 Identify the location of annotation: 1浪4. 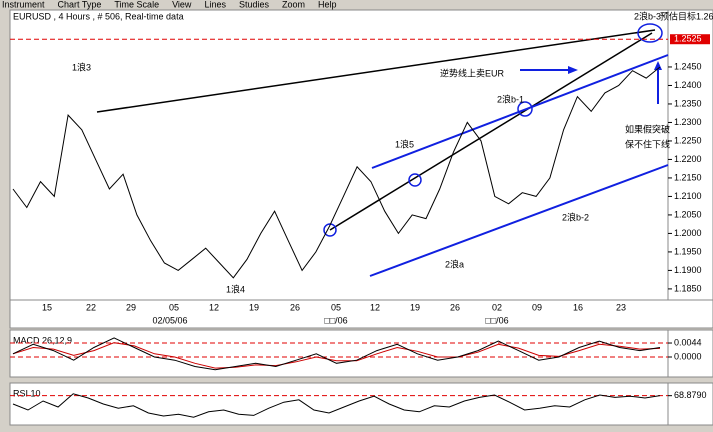
(235, 288).